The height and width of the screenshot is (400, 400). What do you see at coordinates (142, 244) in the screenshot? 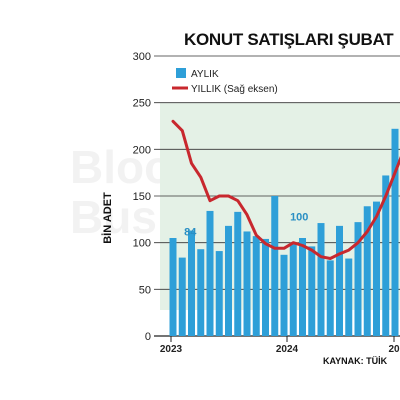
I see `y-tick-label: 100` at bounding box center [142, 244].